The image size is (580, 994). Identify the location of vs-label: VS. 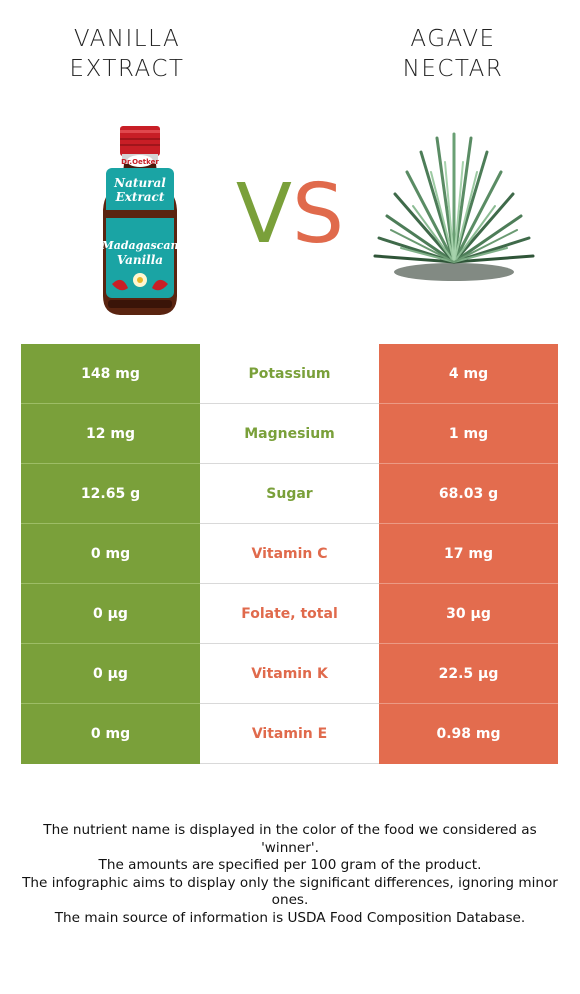
(290, 215).